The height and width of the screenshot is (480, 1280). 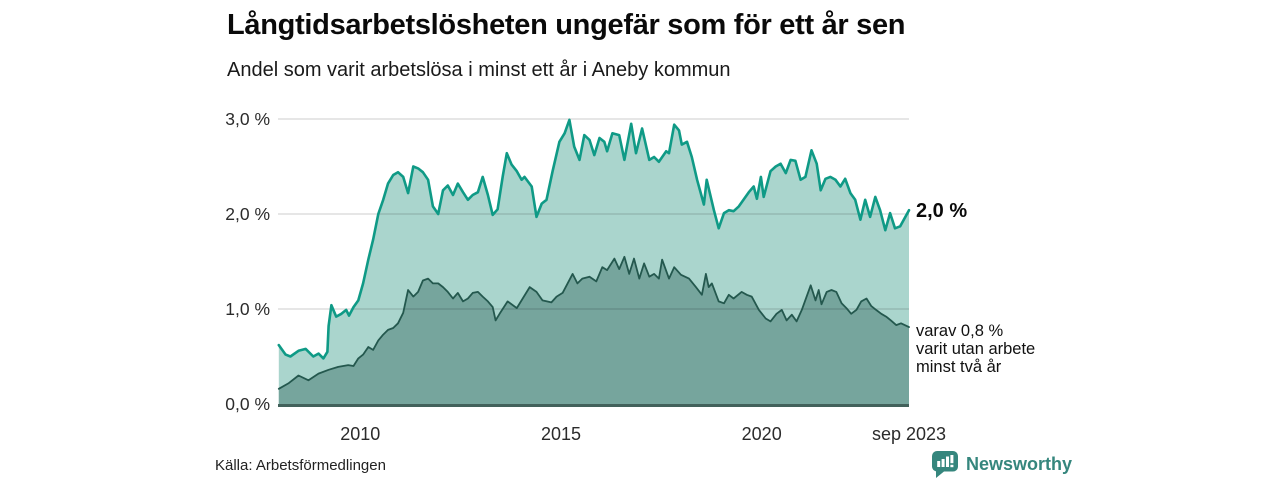 I want to click on y-tick-label-3: 3,0 %, so click(x=247, y=119).